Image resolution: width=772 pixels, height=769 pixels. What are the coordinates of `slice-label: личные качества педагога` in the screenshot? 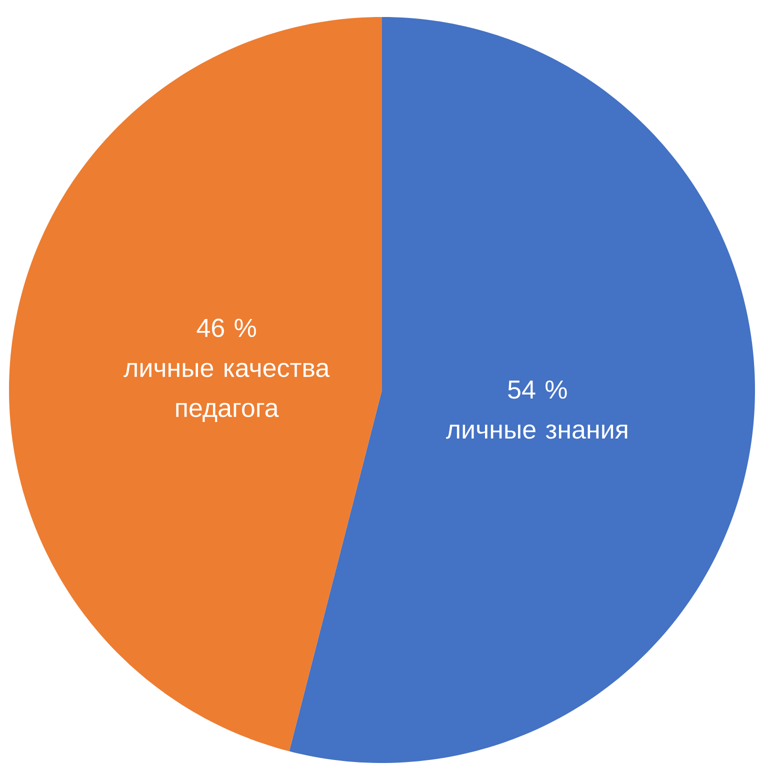 It's located at (227, 392).